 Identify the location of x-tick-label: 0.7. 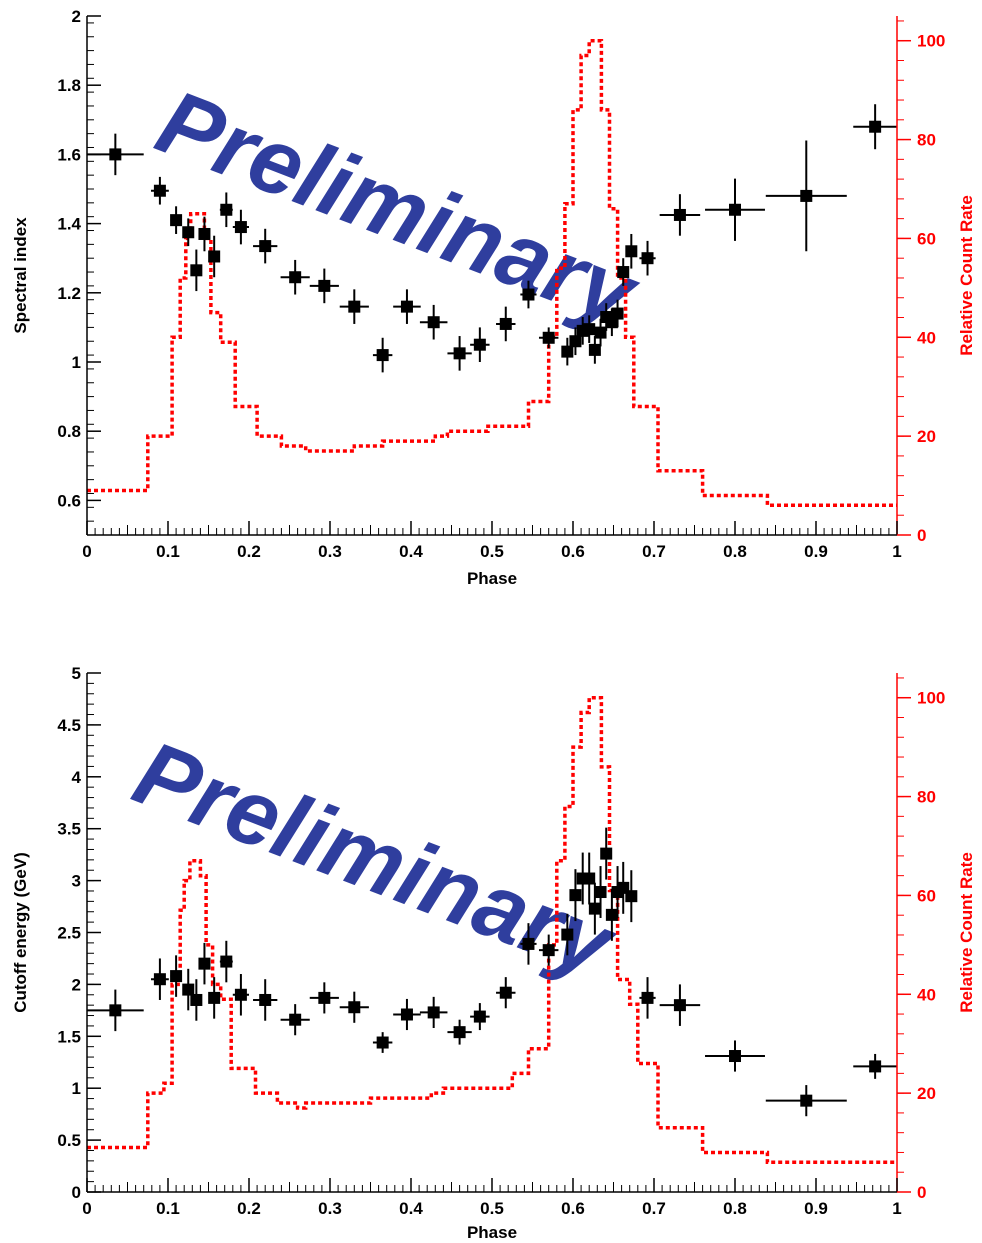
(654, 551).